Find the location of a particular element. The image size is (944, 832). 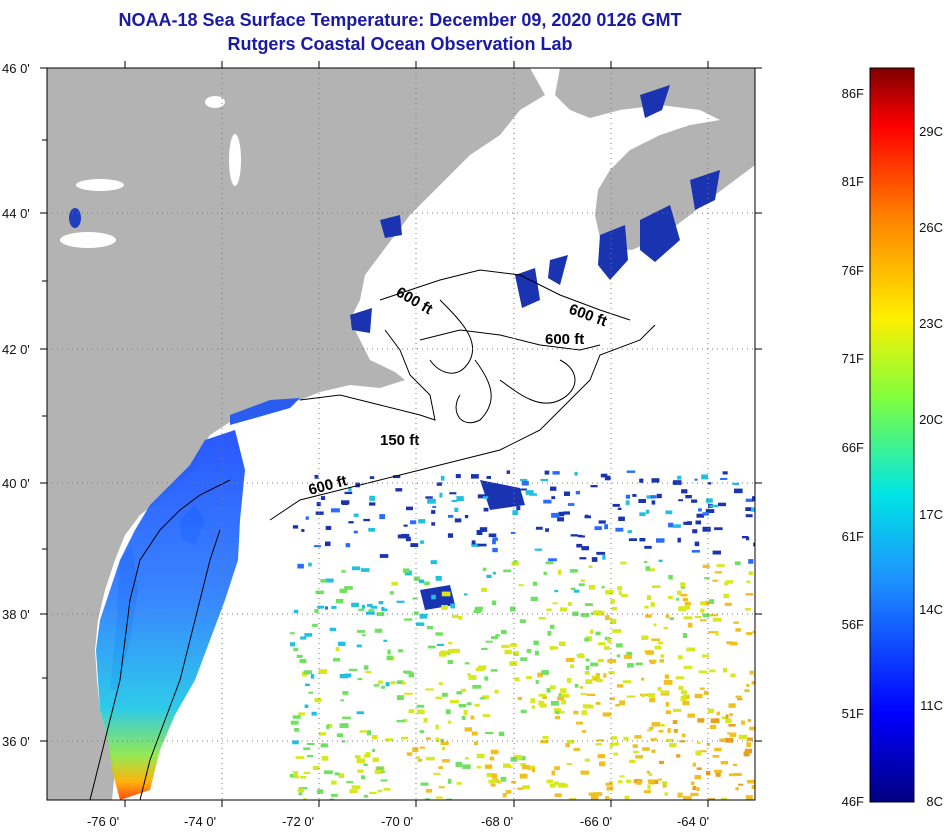

lon-label: -68 0' is located at coordinates (497, 821).